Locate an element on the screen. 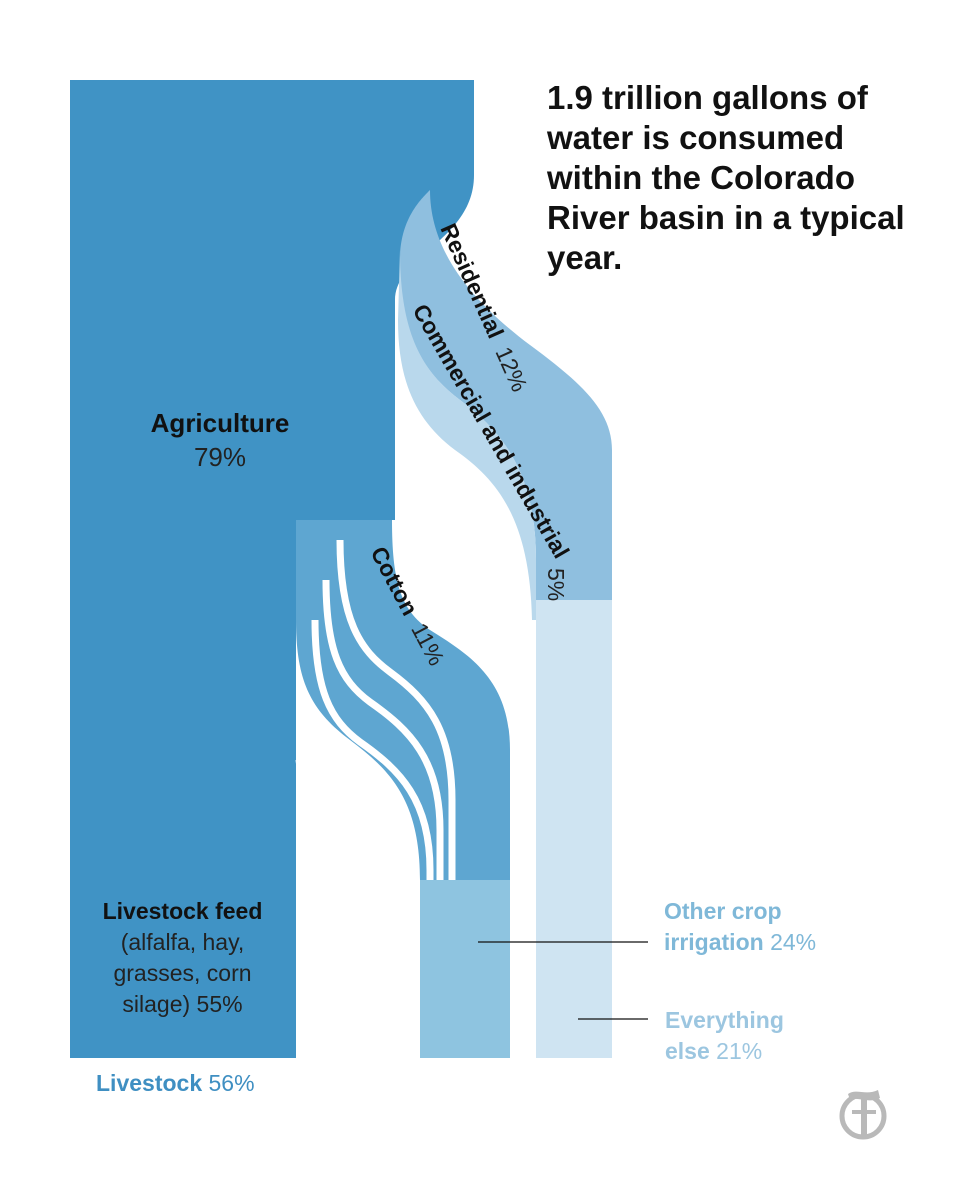 This screenshot has height=1200, width=959. other-crop-pct: 24% is located at coordinates (793, 942).